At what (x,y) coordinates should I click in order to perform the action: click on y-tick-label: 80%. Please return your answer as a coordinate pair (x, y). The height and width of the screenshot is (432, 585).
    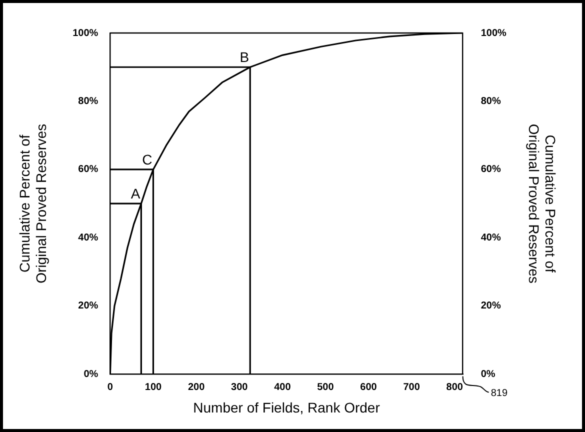
    Looking at the image, I should click on (88, 101).